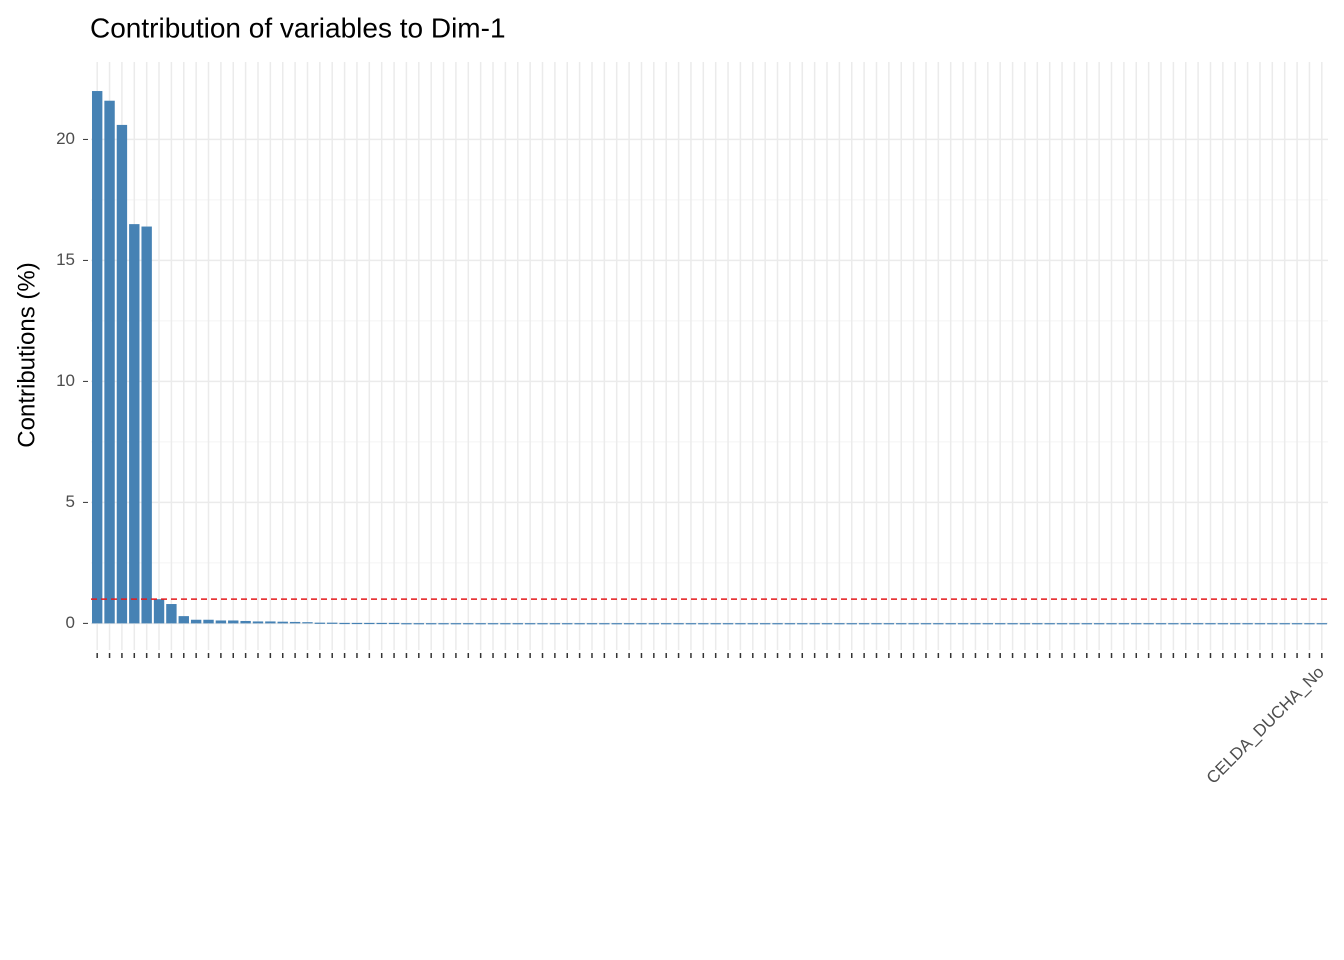  I want to click on x-tick-label: CELDA_DUCHA_No, so click(1265, 725).